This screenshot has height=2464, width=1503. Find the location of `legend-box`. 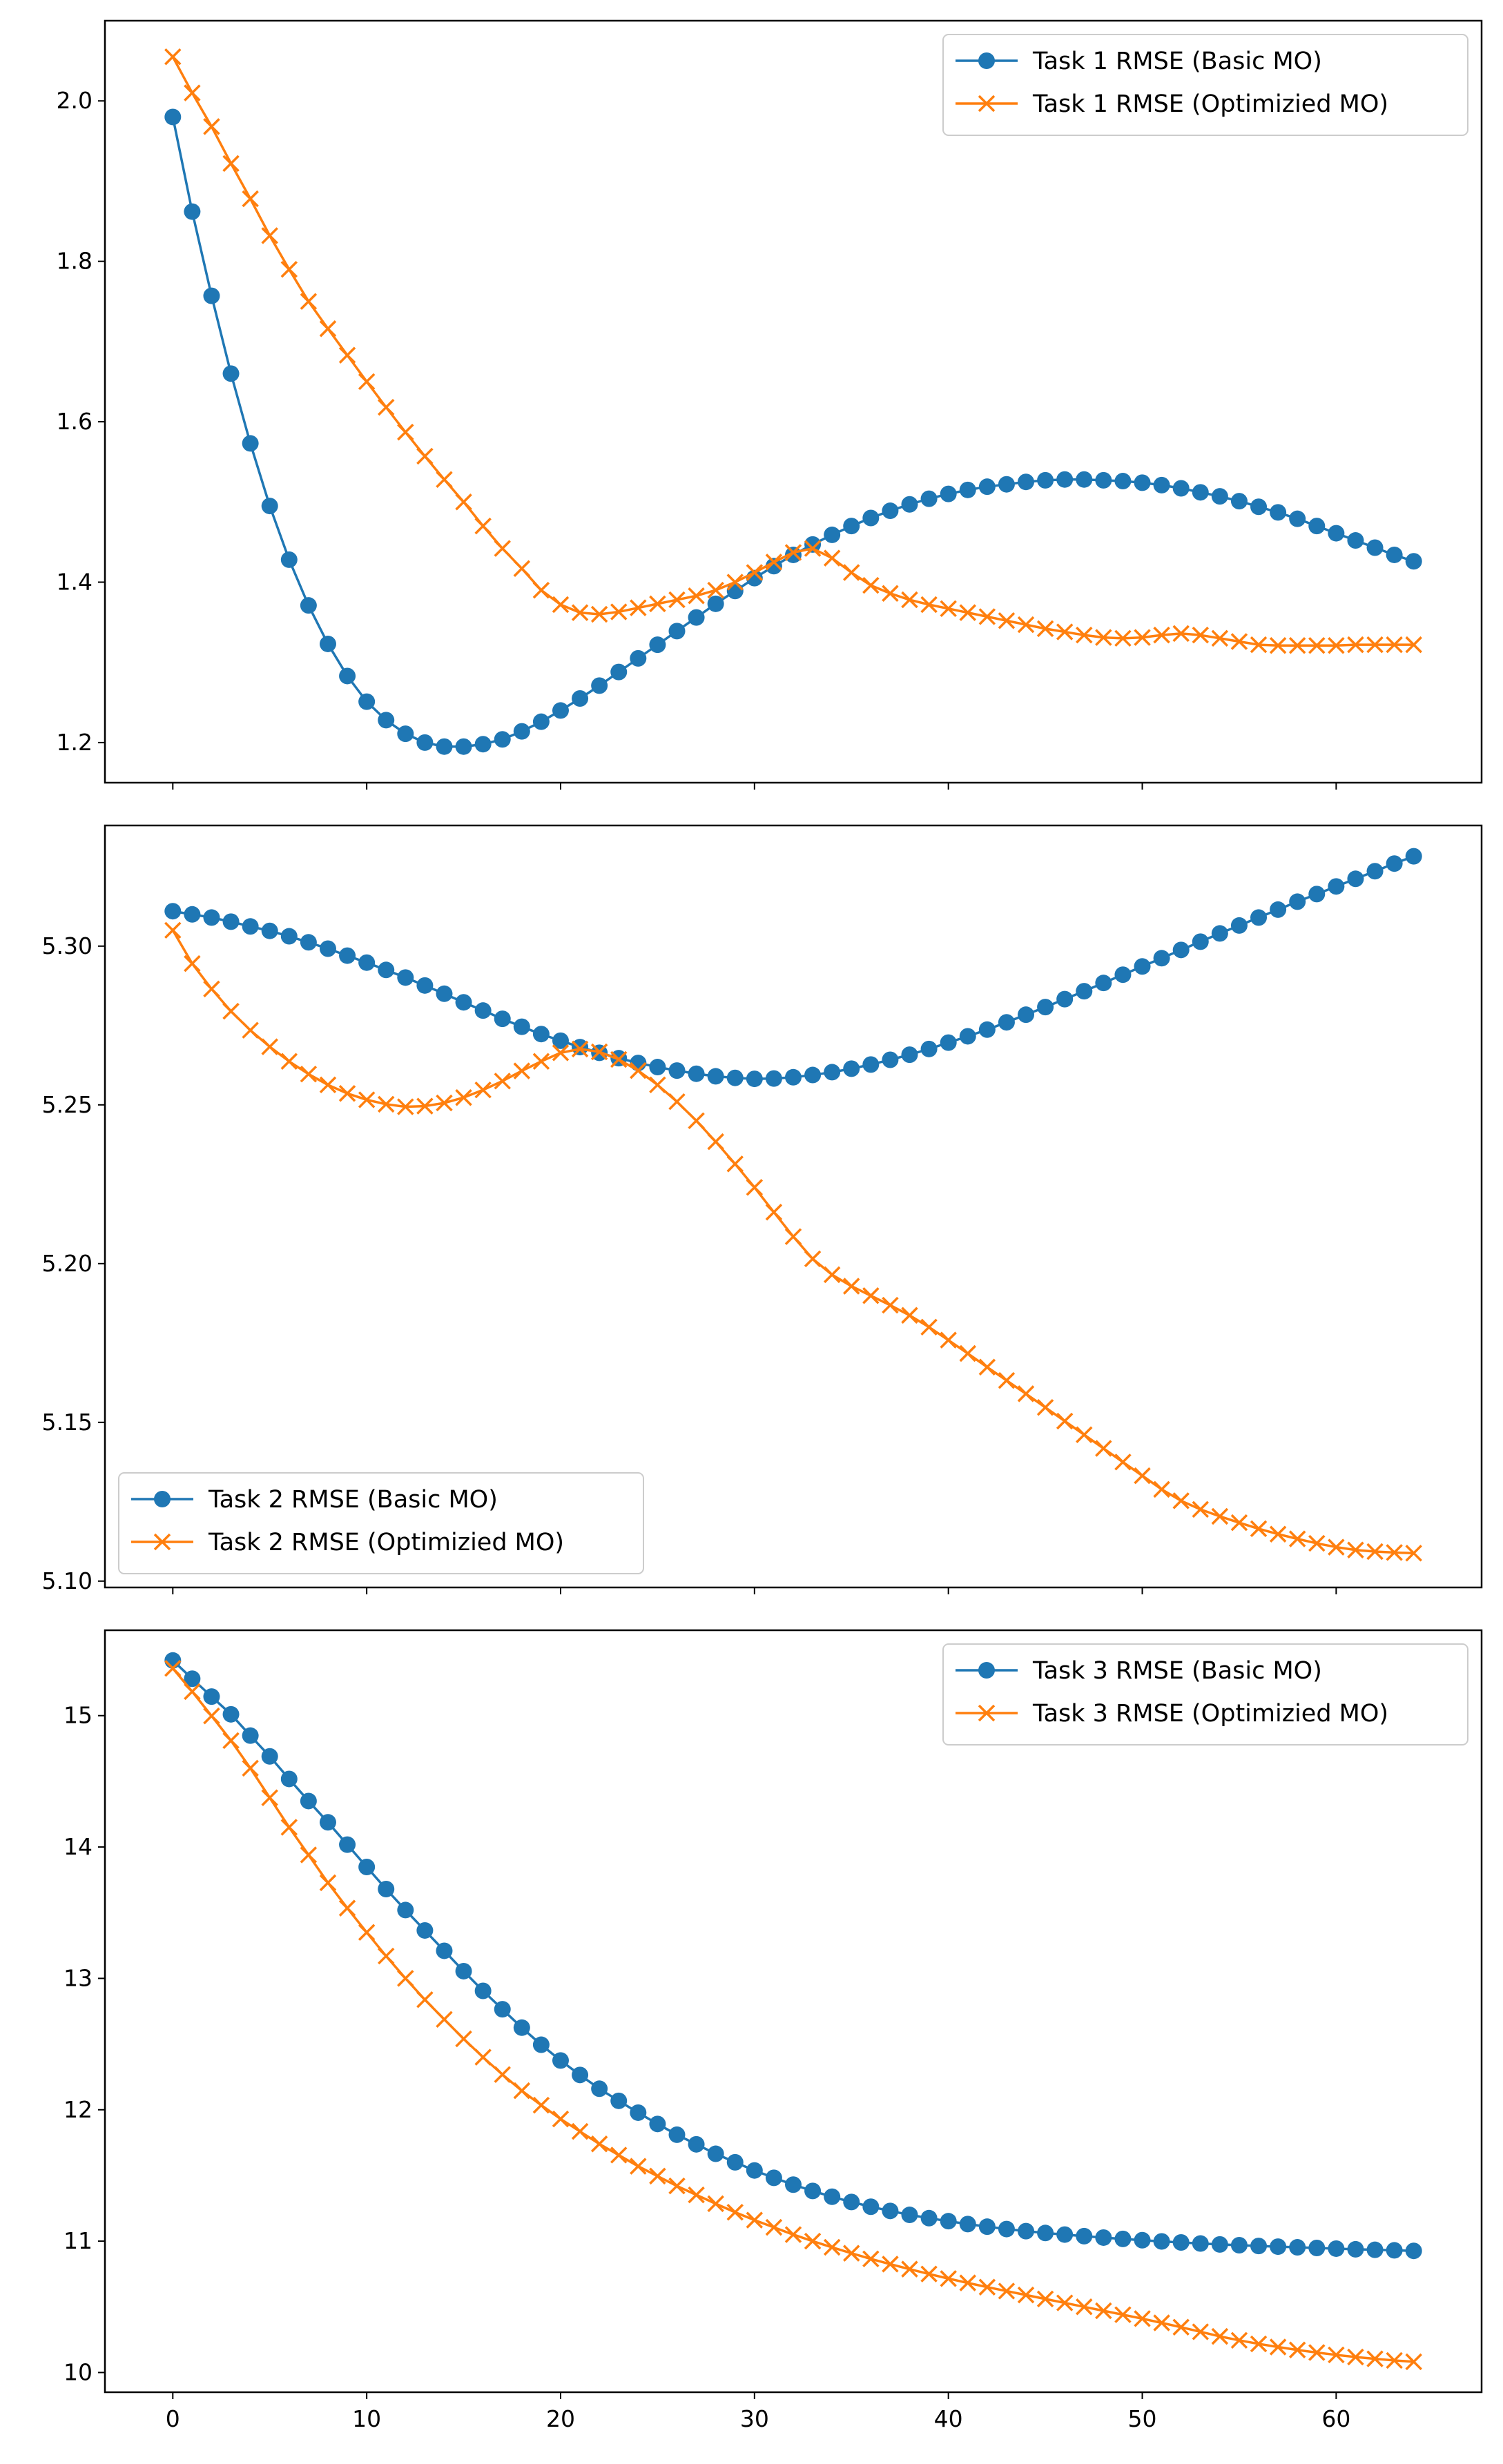

legend-box is located at coordinates (381, 1523).